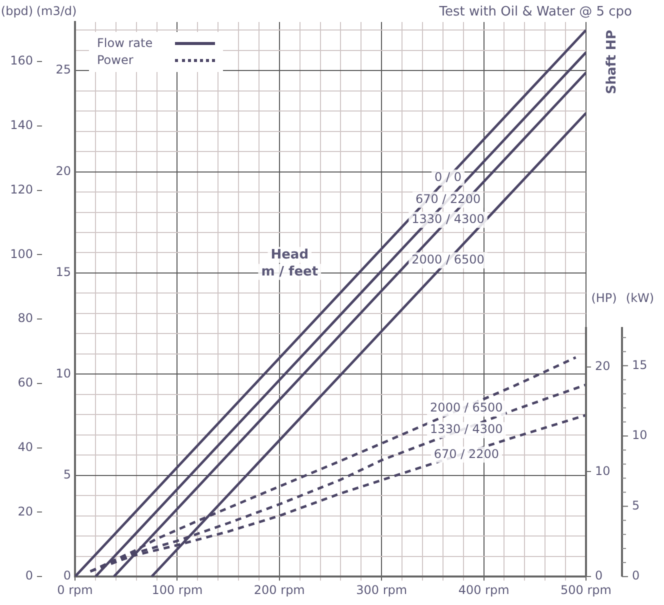  I want to click on x-tick-label: 500 rpm, so click(586, 589).